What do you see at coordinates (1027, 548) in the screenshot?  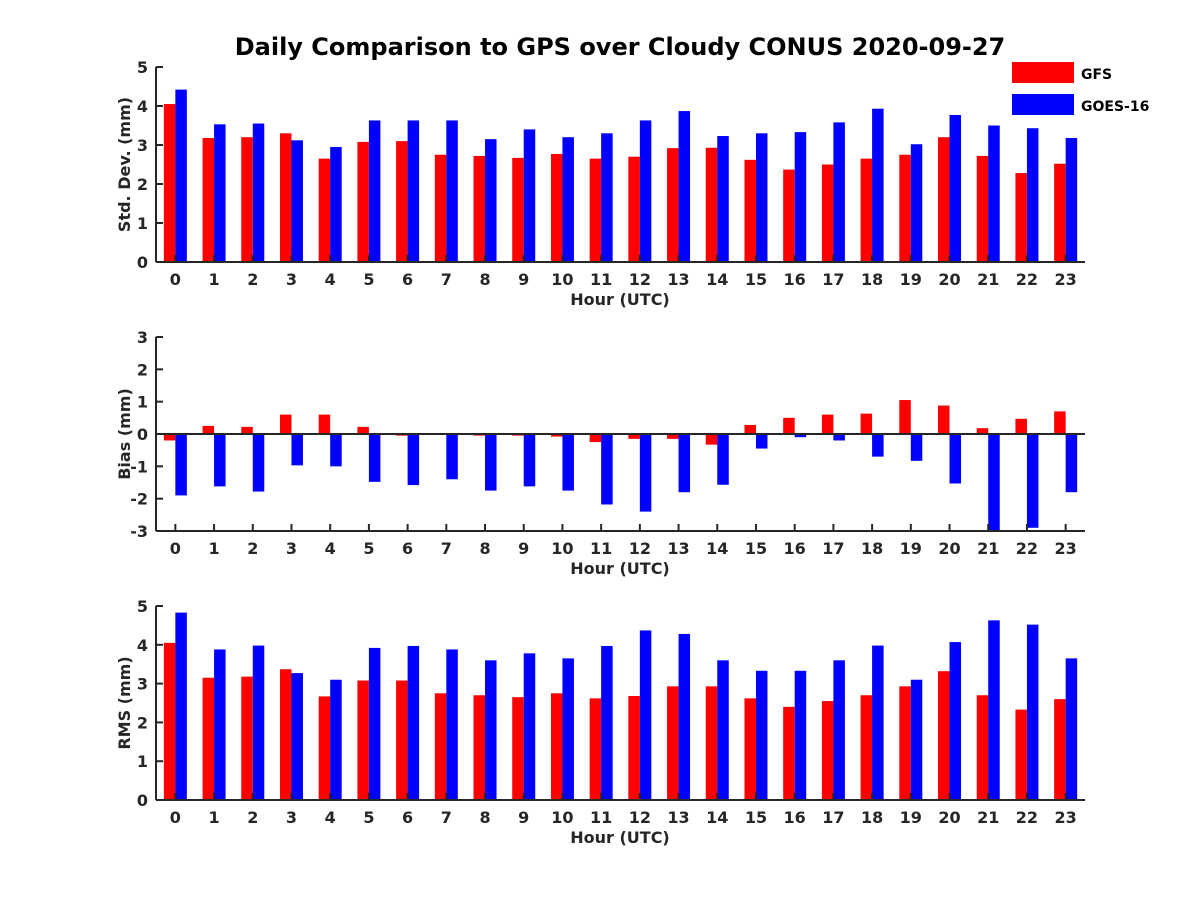 I see `bias-x-tick-label: 22` at bounding box center [1027, 548].